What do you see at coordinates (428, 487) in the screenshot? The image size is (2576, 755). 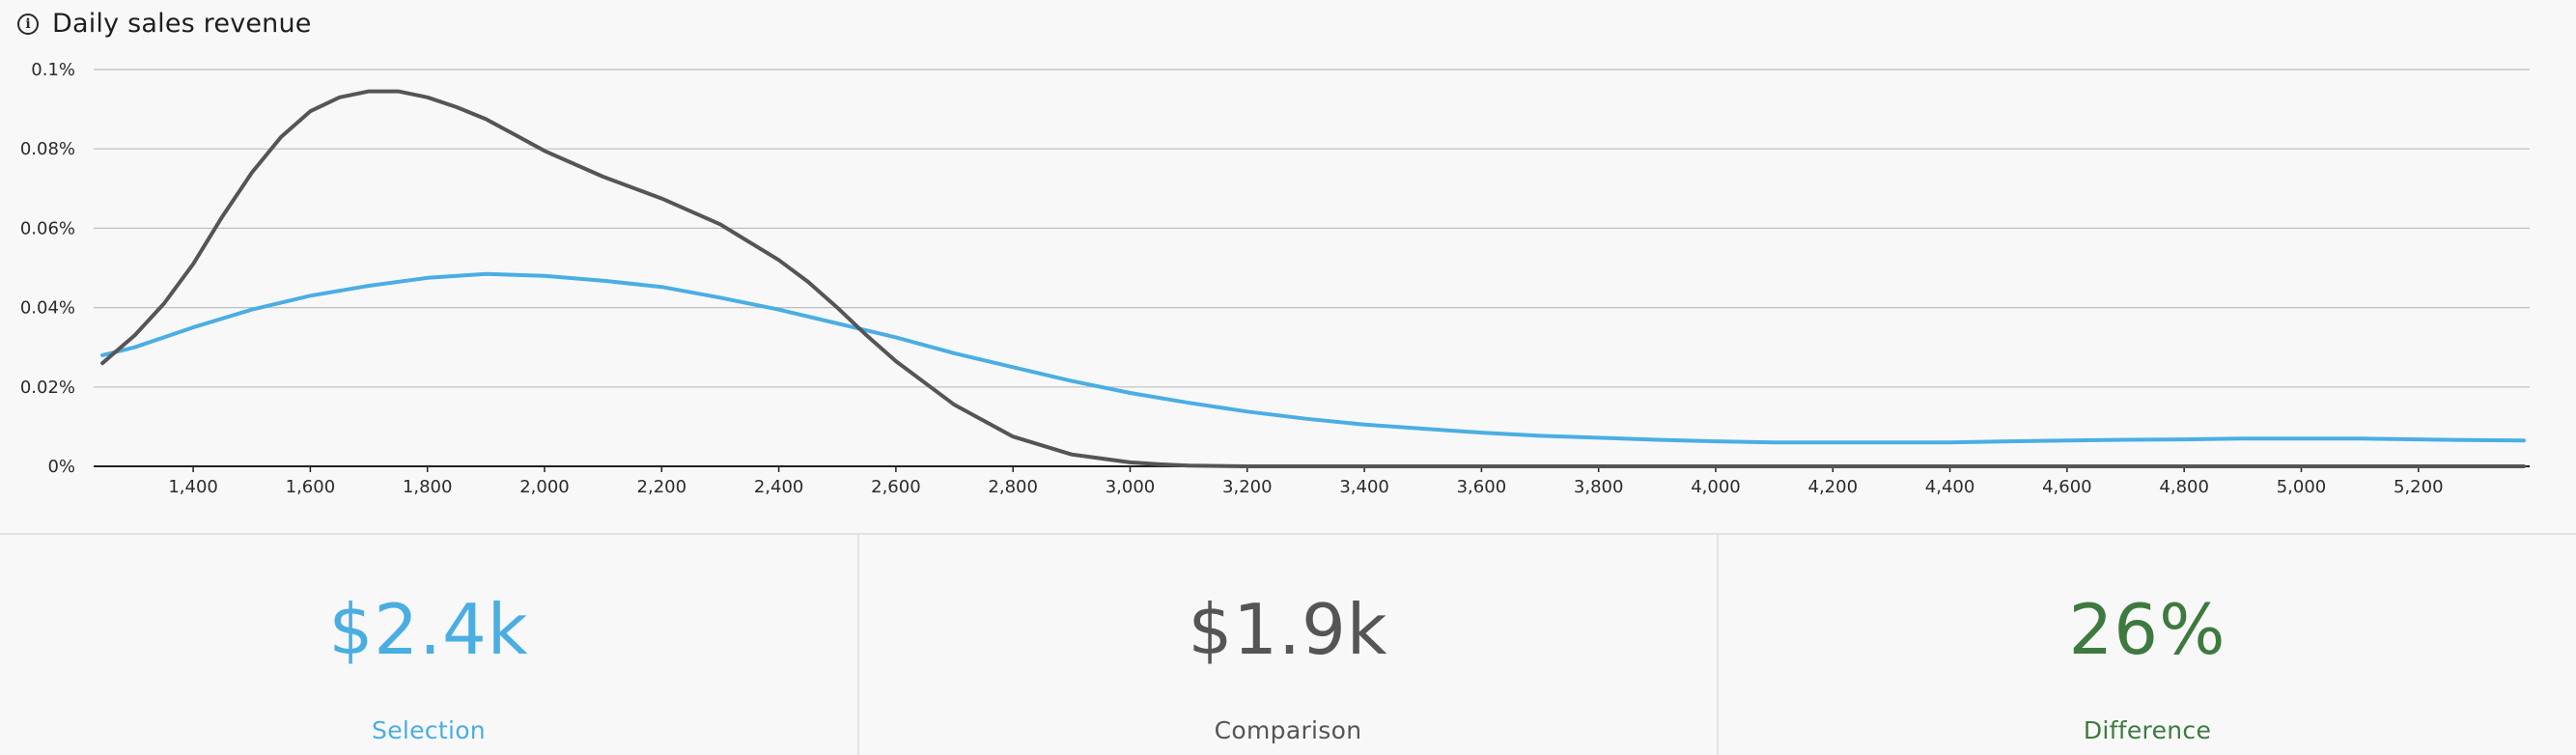 I see `x-tick-label: 1,800` at bounding box center [428, 487].